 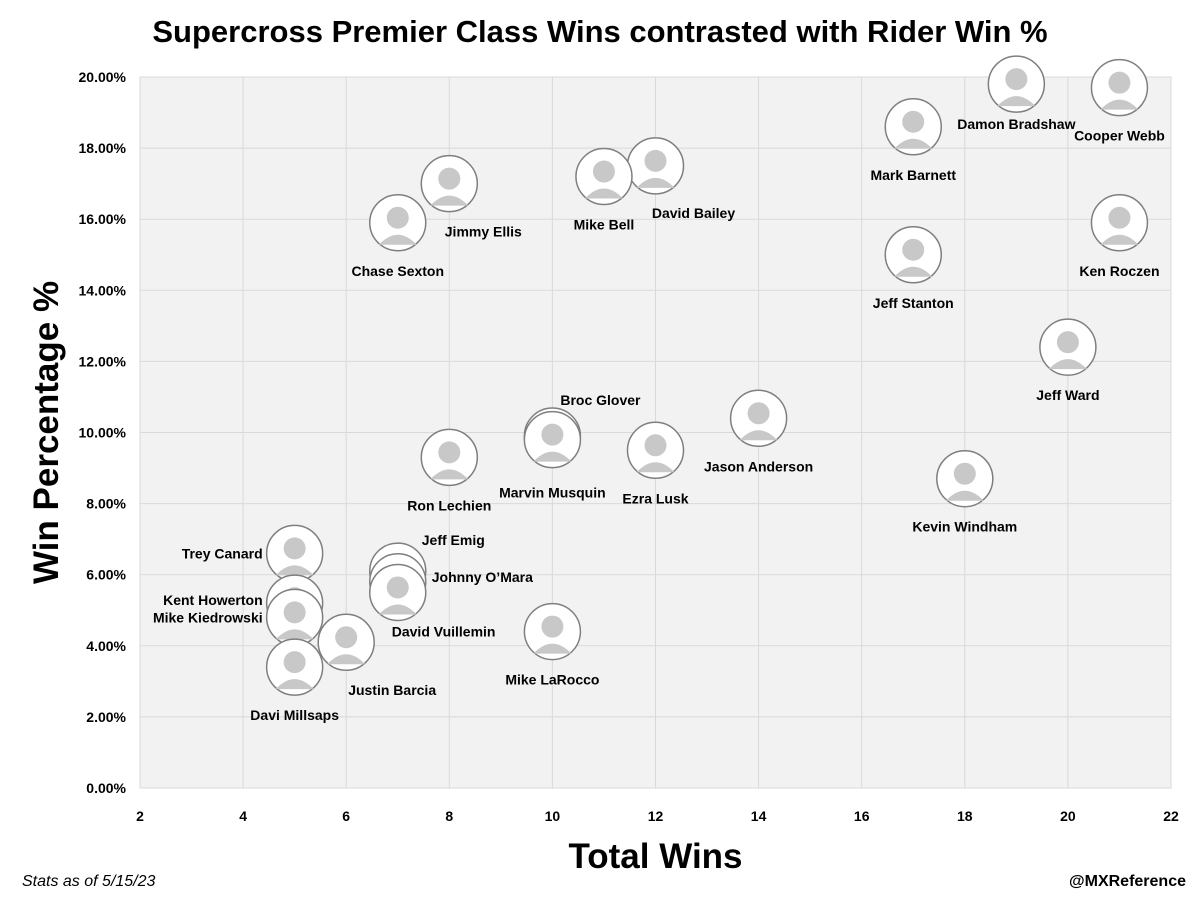 What do you see at coordinates (346, 816) in the screenshot?
I see `x-tick-label: 6` at bounding box center [346, 816].